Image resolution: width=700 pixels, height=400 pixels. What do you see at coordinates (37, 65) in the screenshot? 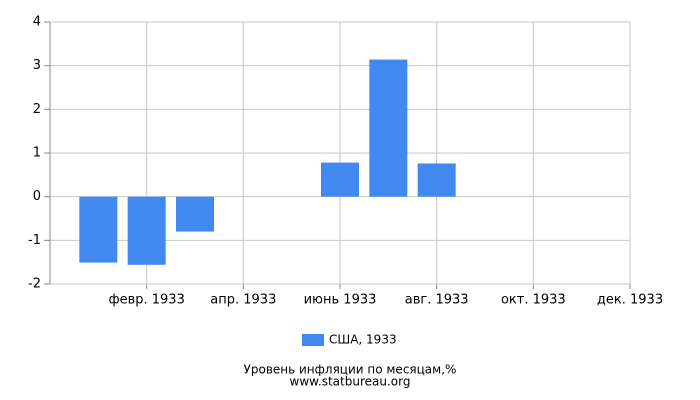
I see `y-tick-label: 3` at bounding box center [37, 65].